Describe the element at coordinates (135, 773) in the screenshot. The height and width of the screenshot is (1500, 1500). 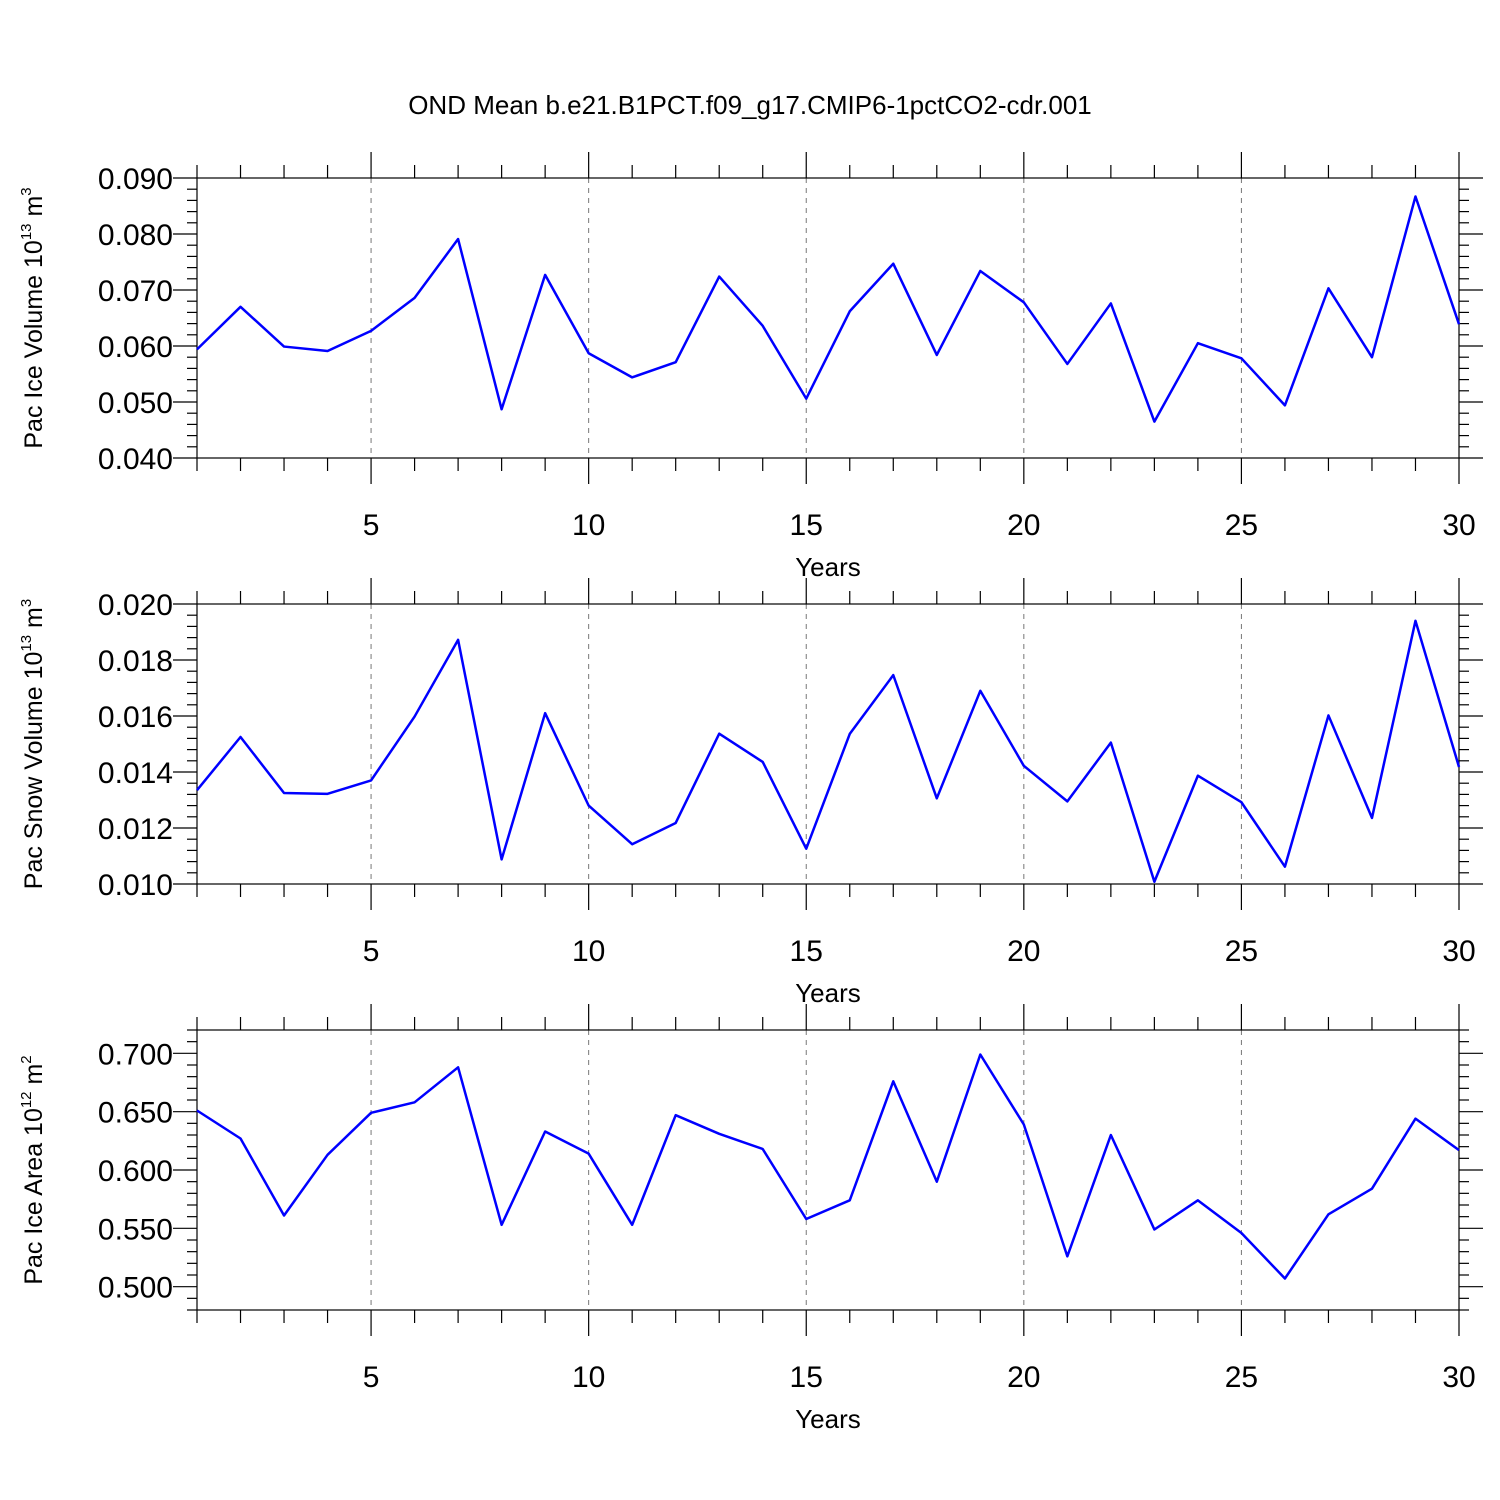
I see `y-tick-label: 0.014` at that location.